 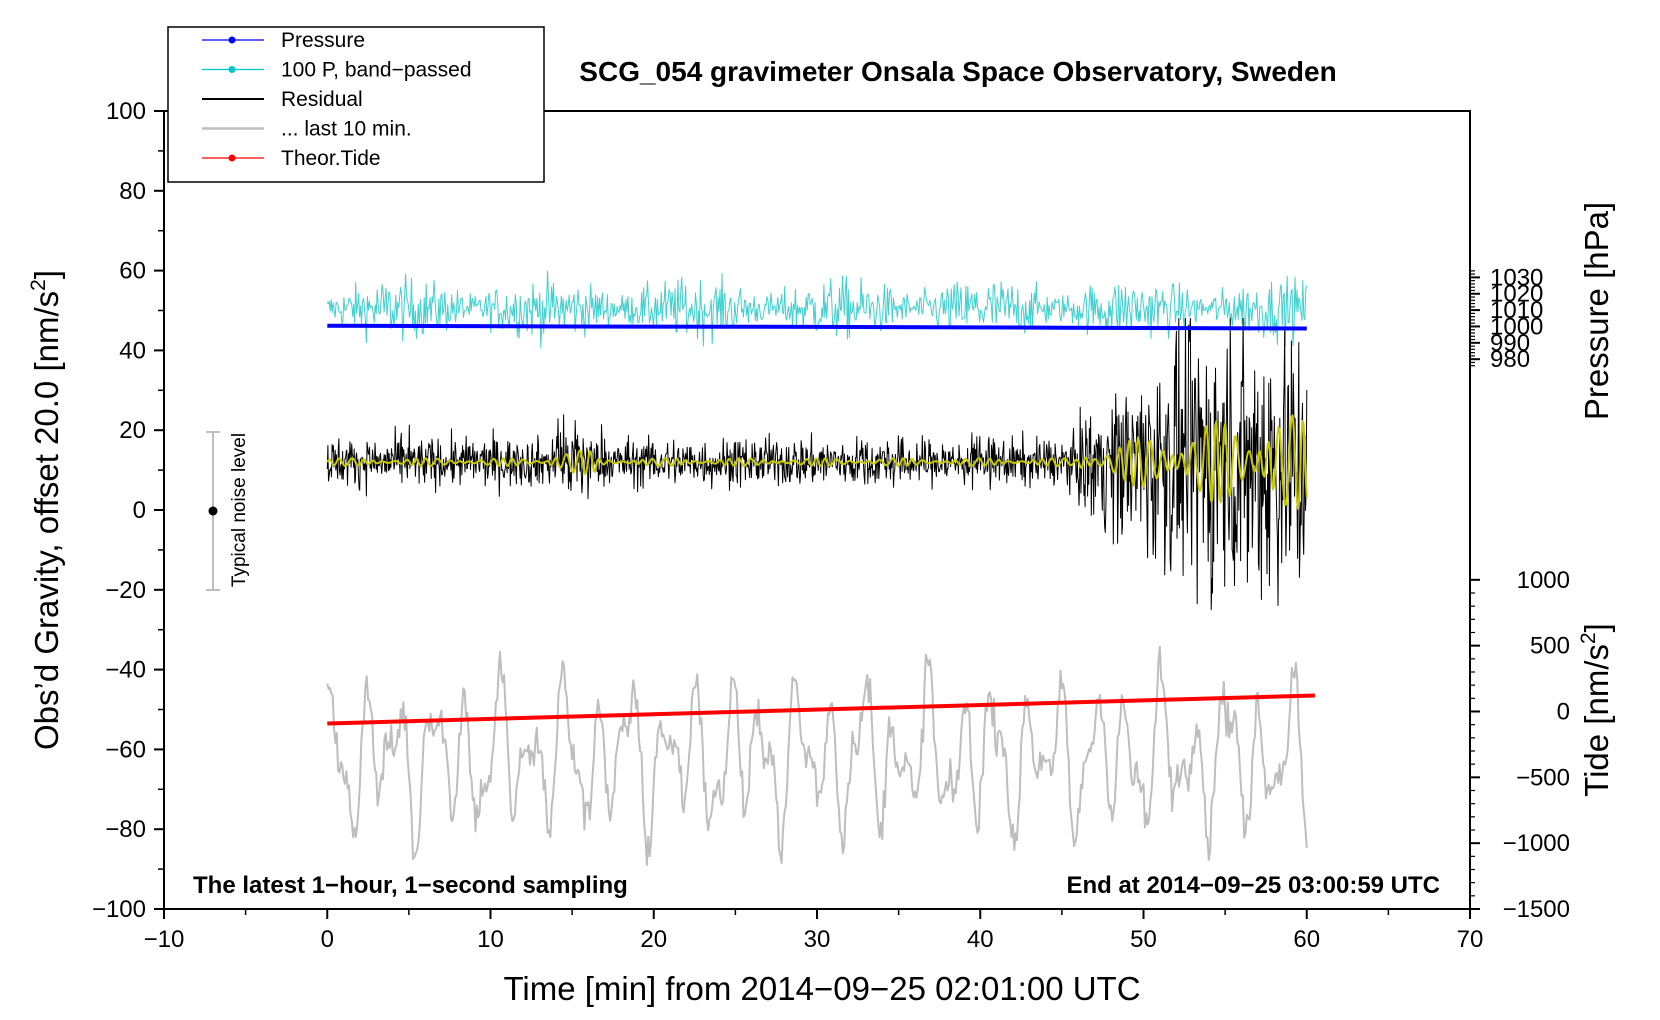 What do you see at coordinates (46, 520) in the screenshot?
I see `y-axis-label-main: Obs’d Gravity, offset 20.0 [nm/s` at bounding box center [46, 520].